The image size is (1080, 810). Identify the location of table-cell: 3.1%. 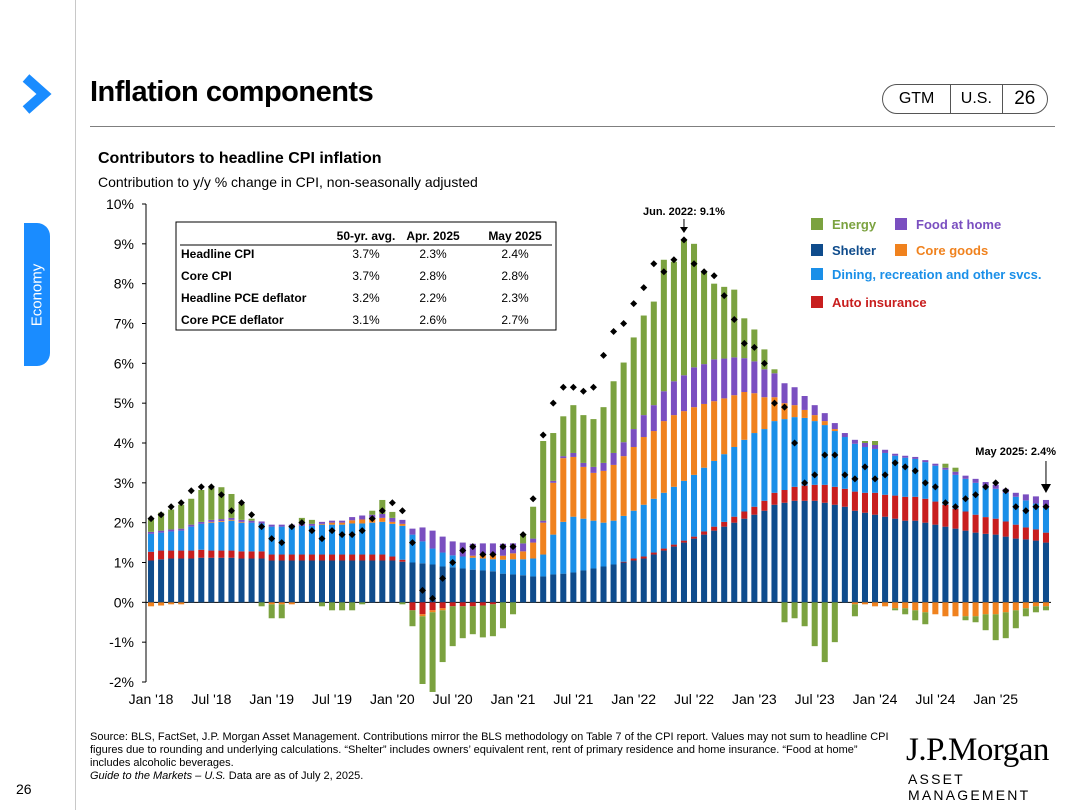
(366, 320).